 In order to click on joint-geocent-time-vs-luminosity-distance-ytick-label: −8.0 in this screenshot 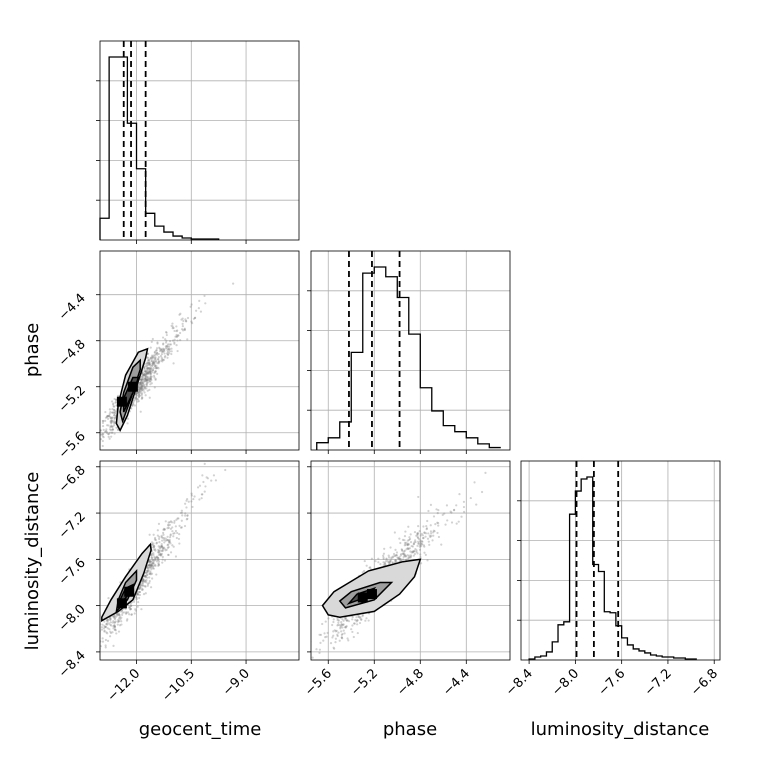, I will do `click(72, 618)`.